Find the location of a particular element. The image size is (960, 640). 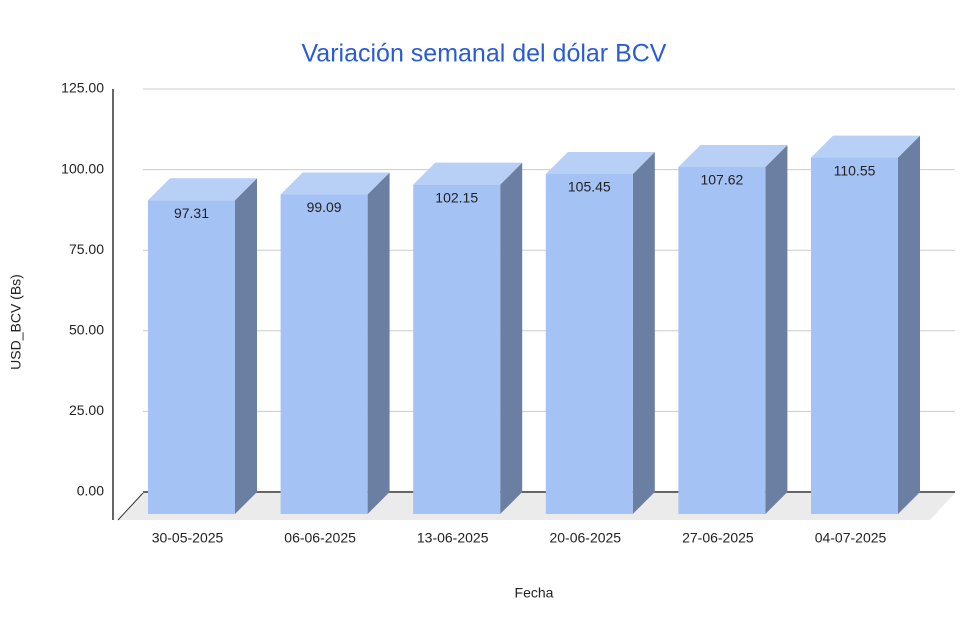

y-tick-label: 50.00 is located at coordinates (86, 330).